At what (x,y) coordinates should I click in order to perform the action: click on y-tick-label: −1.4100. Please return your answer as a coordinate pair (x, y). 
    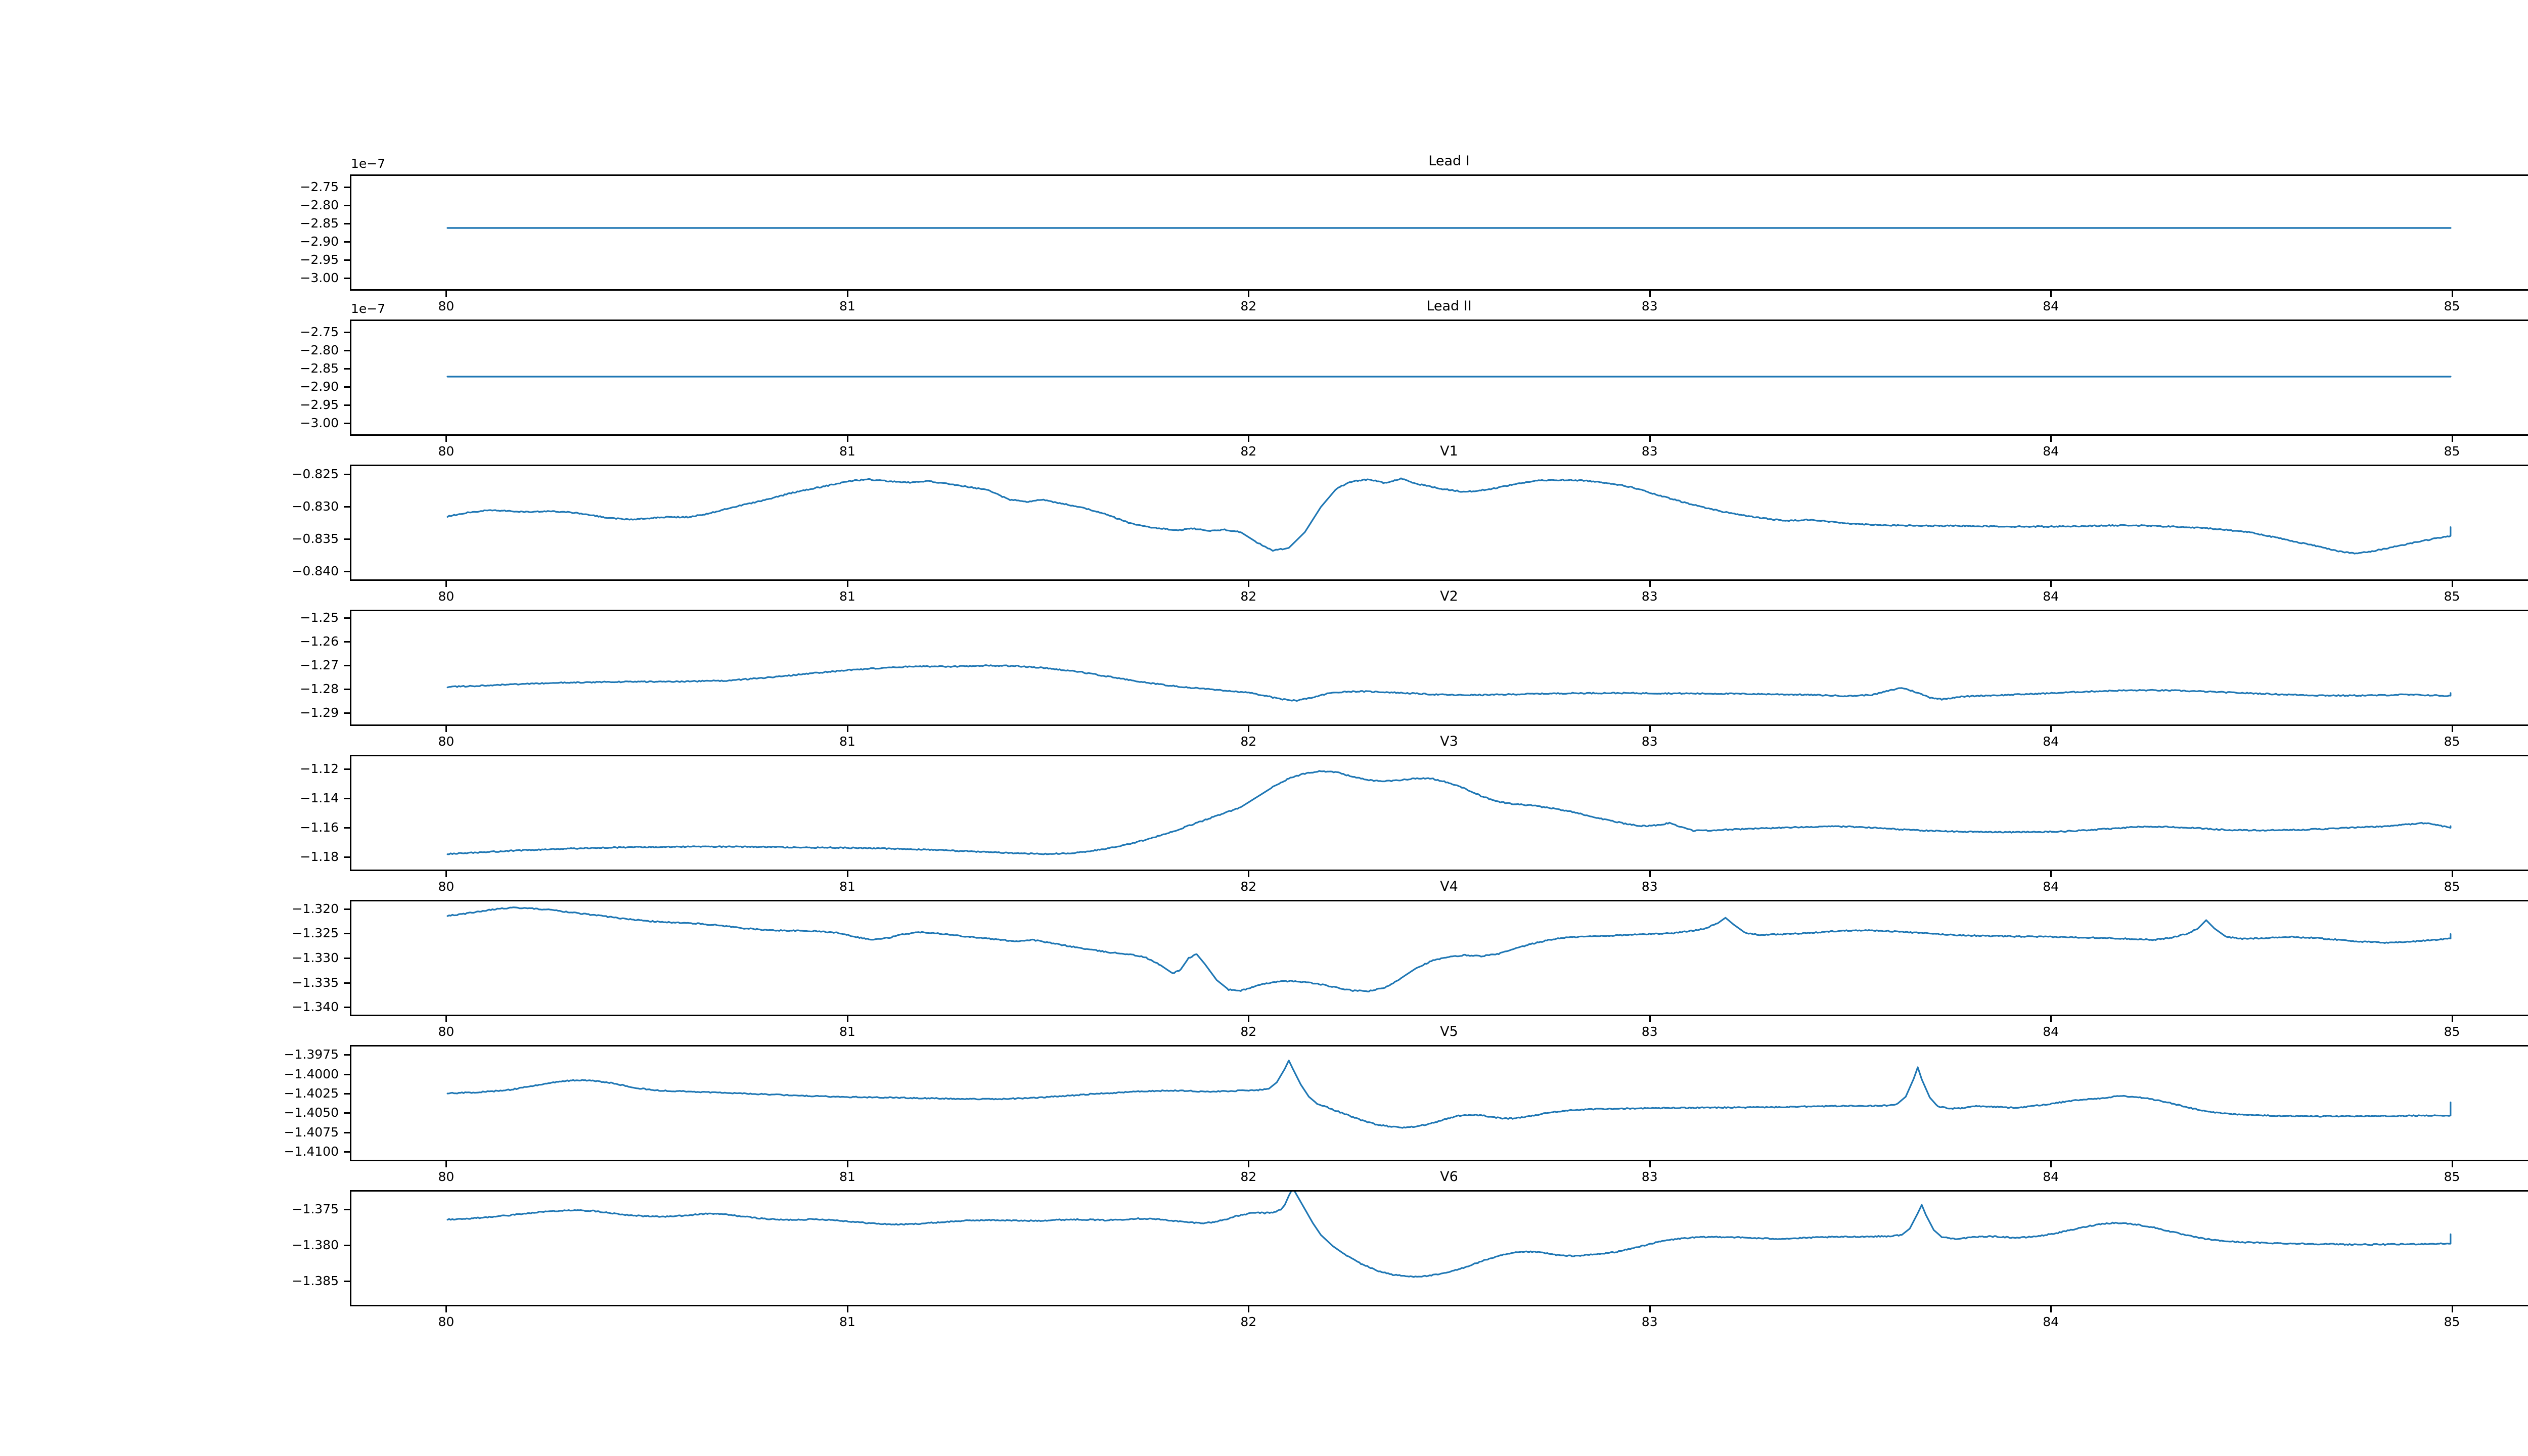
    Looking at the image, I should click on (312, 1151).